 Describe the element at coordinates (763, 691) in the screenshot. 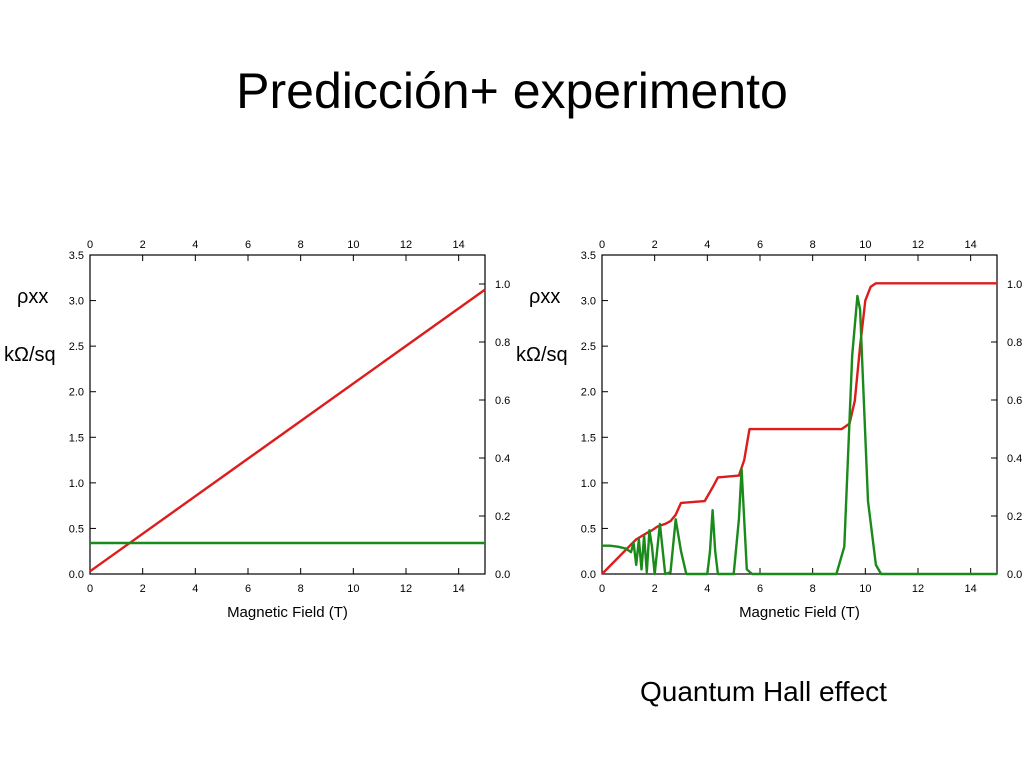

I see `caption: Quantum Hall effect` at that location.